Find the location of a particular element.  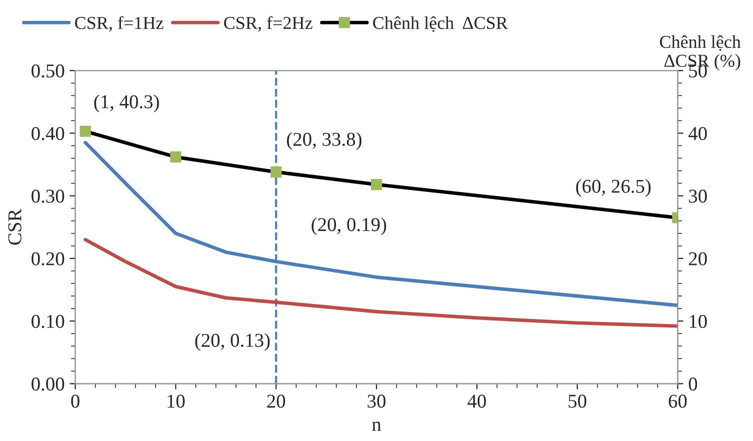

x-tick-label: 60 is located at coordinates (677, 401).